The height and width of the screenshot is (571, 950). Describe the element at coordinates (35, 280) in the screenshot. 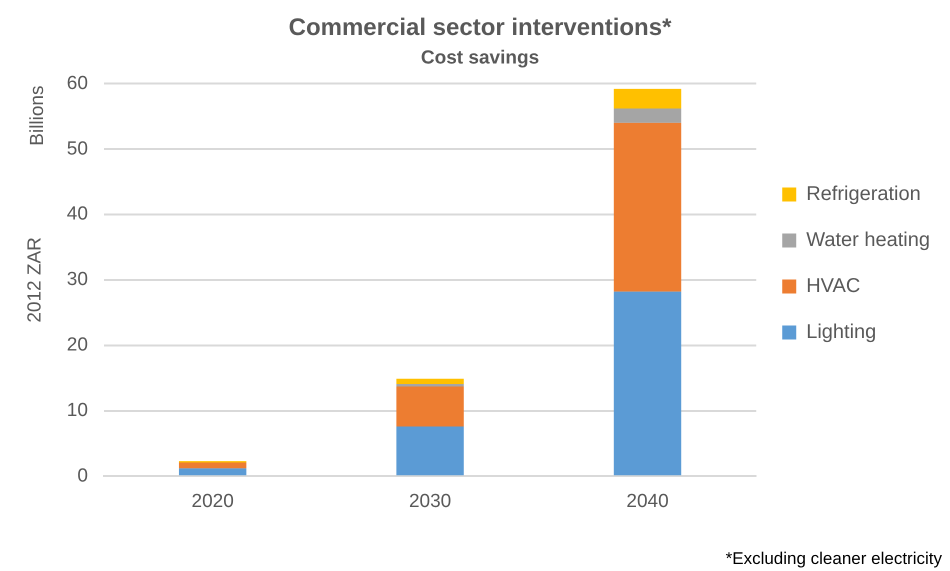

I see `y-axis-title: 2012 ZAR` at that location.